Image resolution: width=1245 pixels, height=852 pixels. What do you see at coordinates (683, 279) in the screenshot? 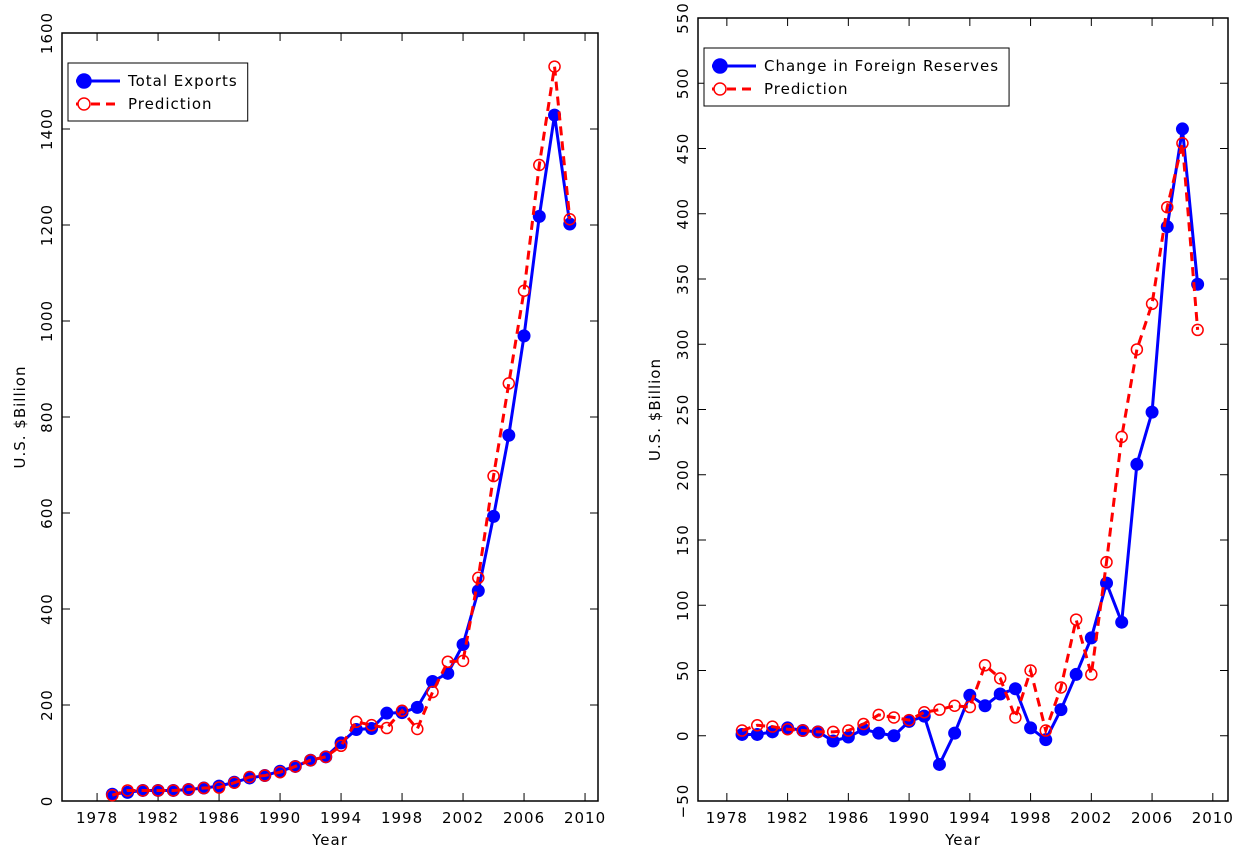
I see `y-tick-label: 350` at bounding box center [683, 279].